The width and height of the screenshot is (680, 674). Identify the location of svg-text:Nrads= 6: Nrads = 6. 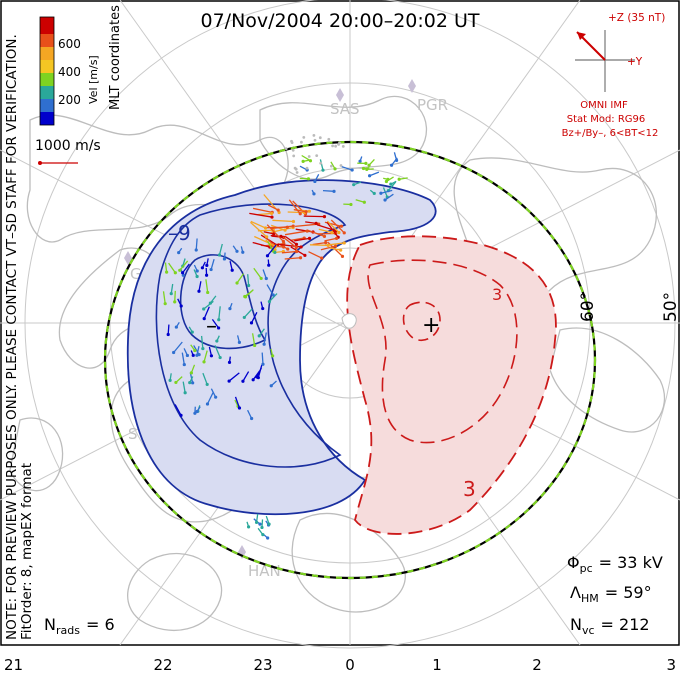
(79, 626).